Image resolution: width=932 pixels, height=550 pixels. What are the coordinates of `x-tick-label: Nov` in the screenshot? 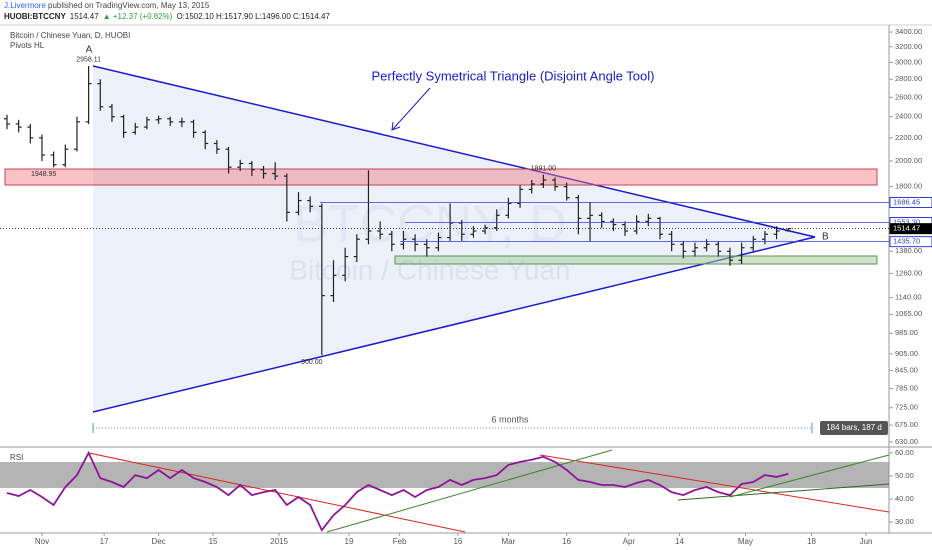 It's located at (42, 541).